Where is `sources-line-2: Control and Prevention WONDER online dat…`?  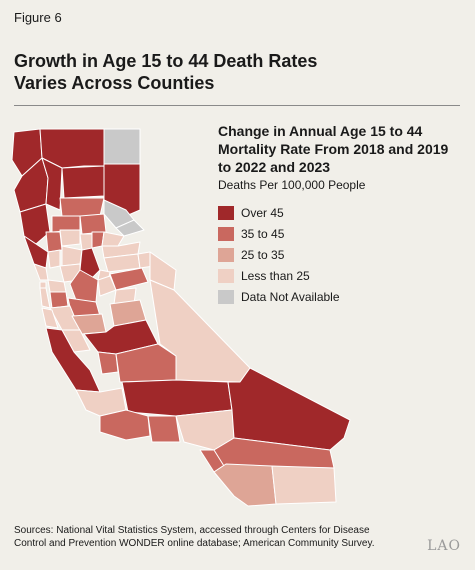 sources-line-2: Control and Prevention WONDER online dat… is located at coordinates (194, 543).